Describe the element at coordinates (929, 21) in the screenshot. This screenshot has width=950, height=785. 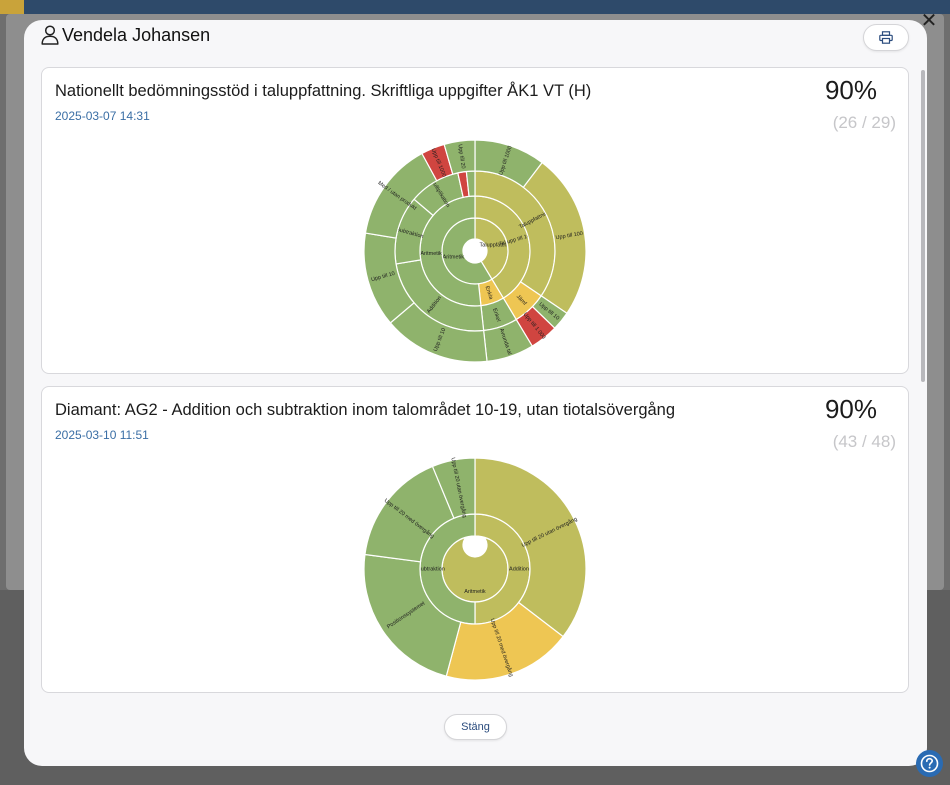
I see `close-icon: ✕` at that location.